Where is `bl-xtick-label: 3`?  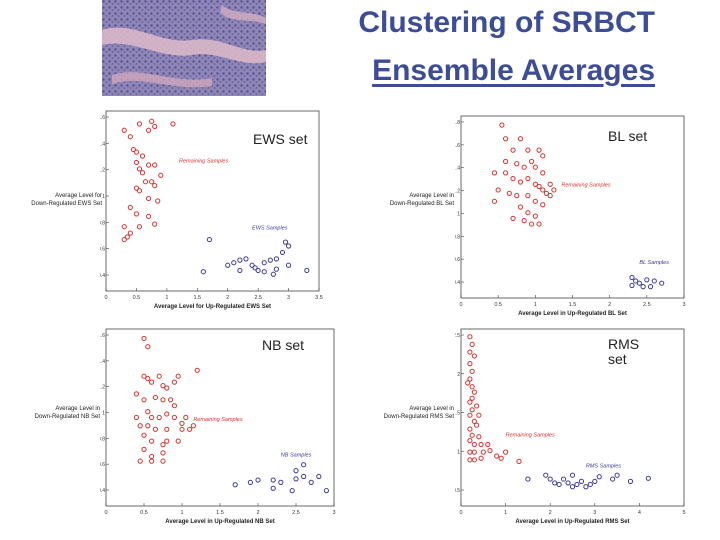 bl-xtick-label: 3 is located at coordinates (683, 305).